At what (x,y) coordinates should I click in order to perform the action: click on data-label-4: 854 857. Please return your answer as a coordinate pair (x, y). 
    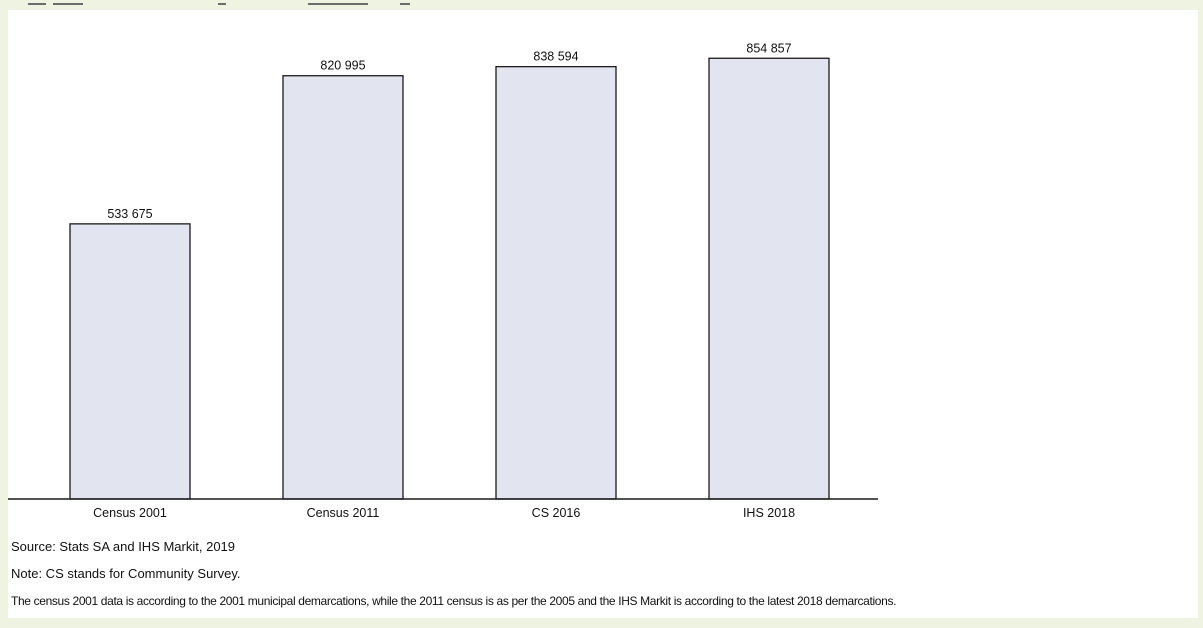
    Looking at the image, I should click on (768, 48).